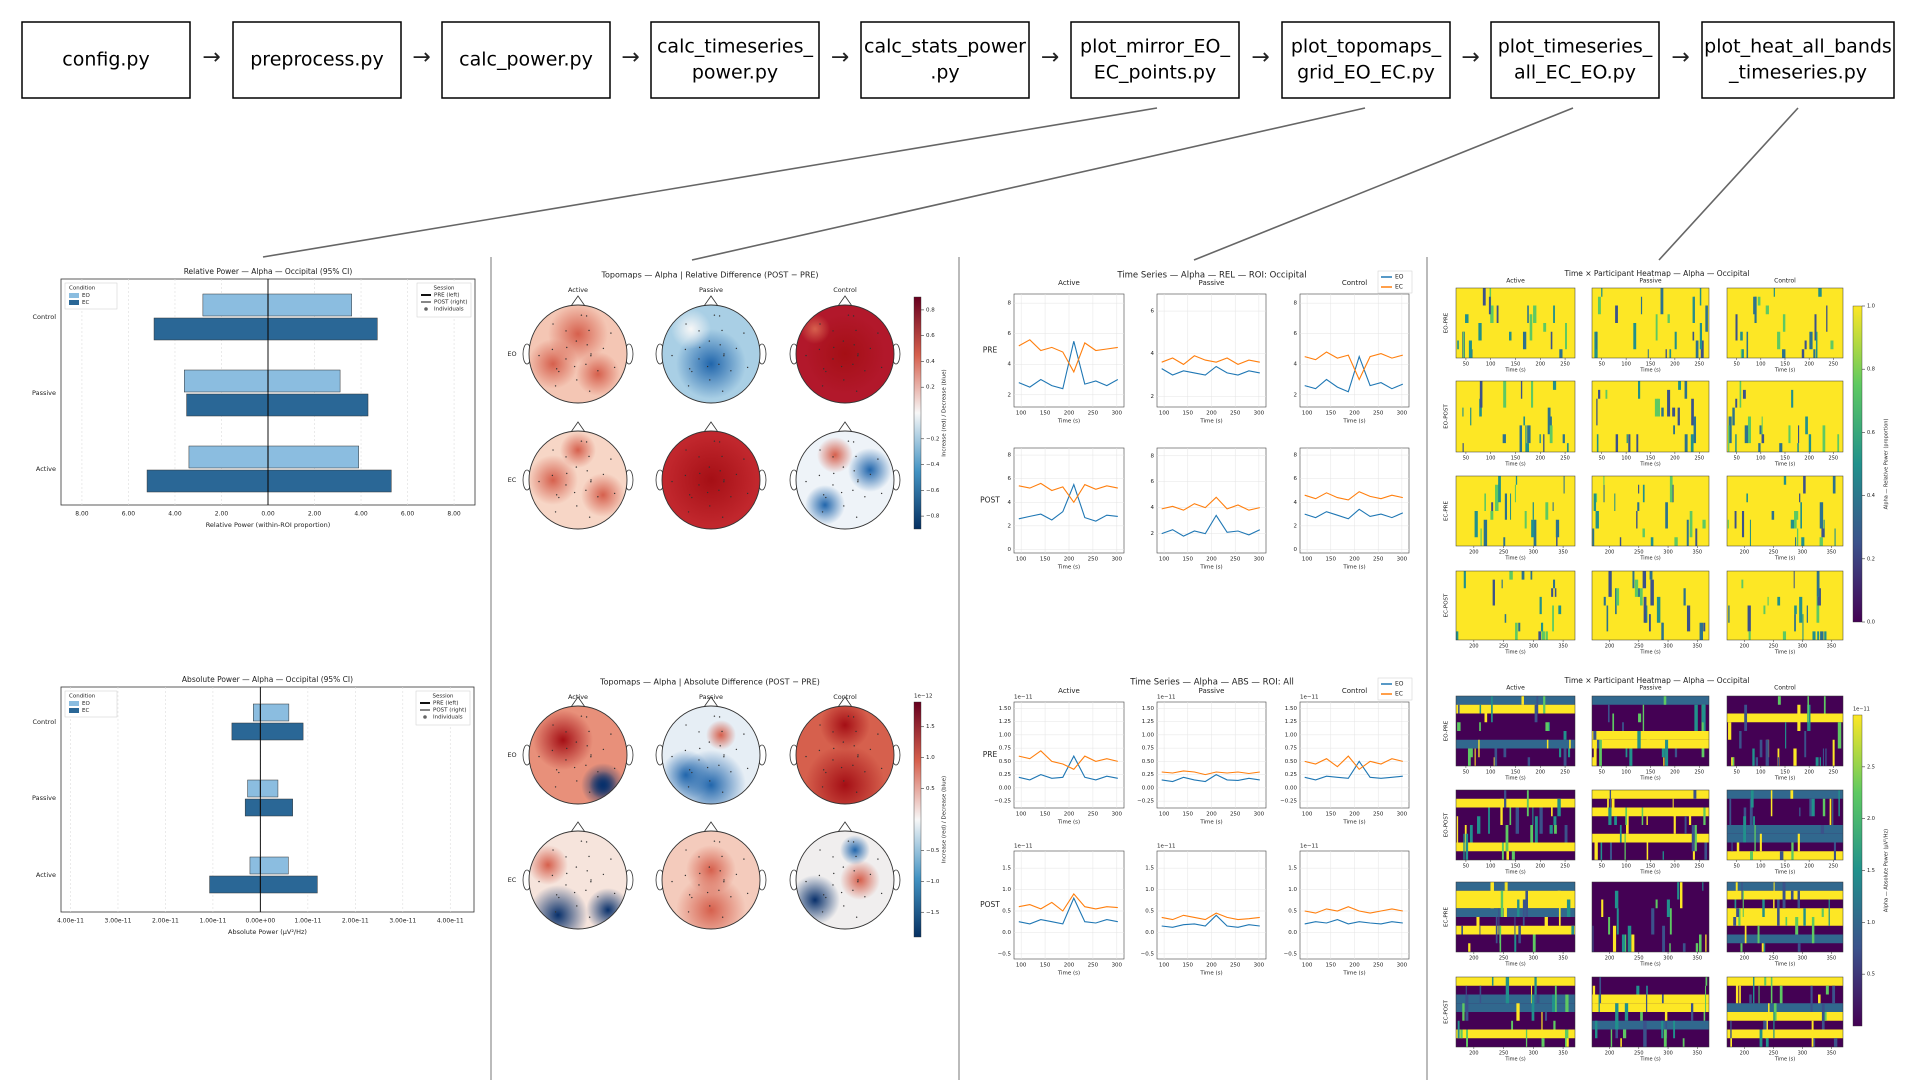 This screenshot has width=1920, height=1080. I want to click on y-tick-label: 4, so click(1296, 365).